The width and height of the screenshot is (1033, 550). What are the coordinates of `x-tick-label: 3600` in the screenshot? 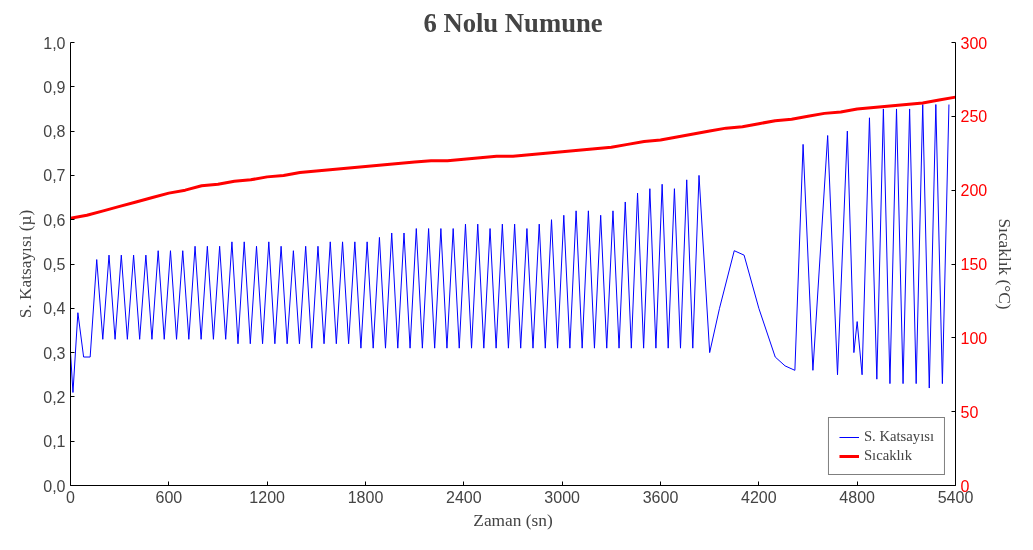 It's located at (660, 497).